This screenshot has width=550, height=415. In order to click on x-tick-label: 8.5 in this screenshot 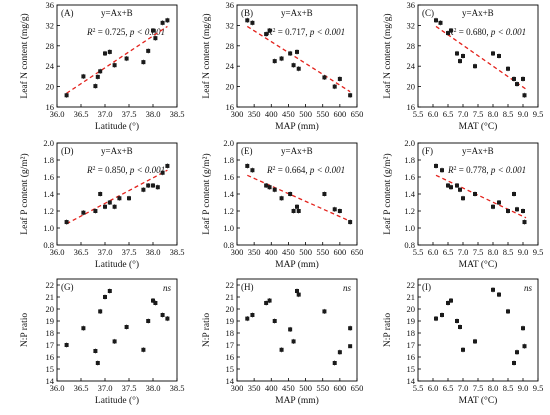, I will do `click(508, 252)`.